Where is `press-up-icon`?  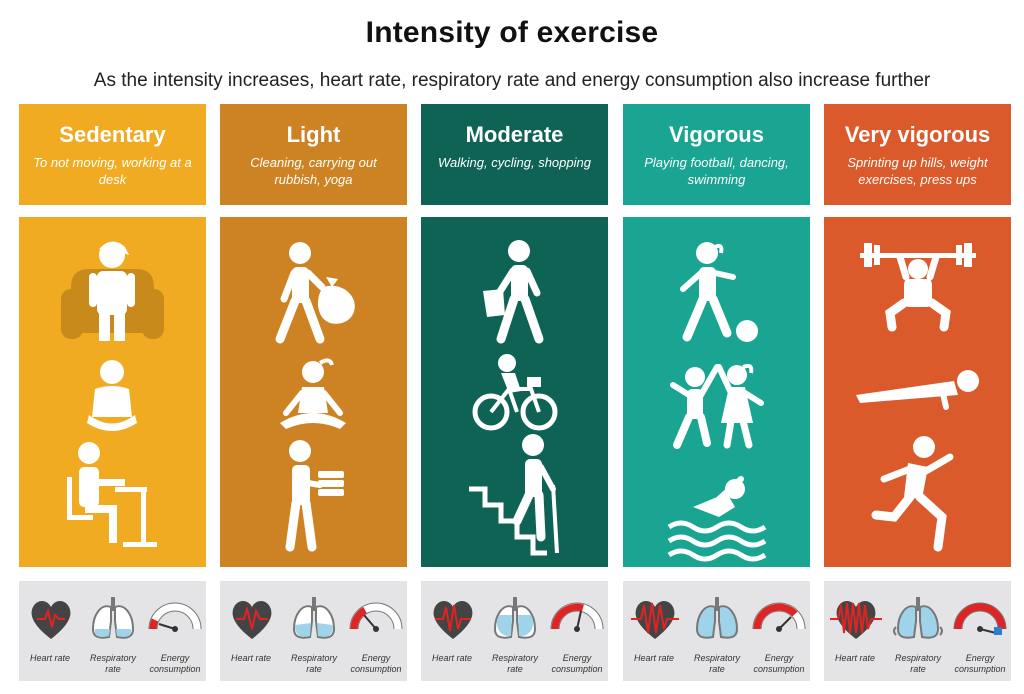 press-up-icon is located at coordinates (917, 390).